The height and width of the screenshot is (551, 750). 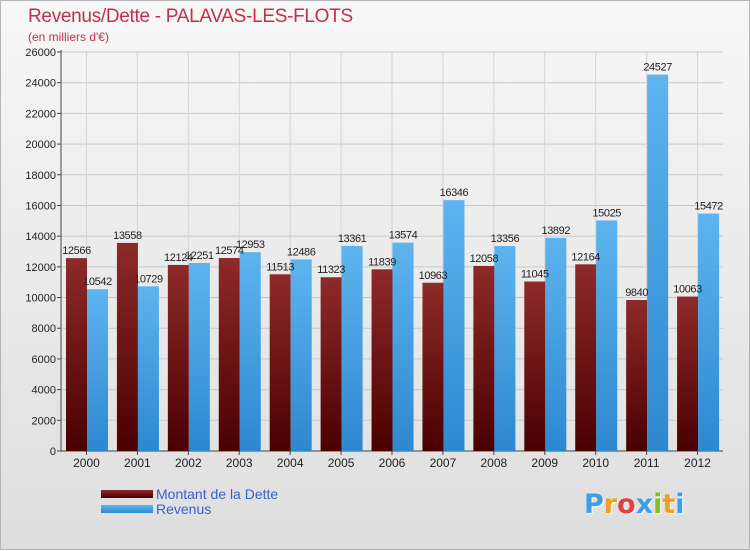 What do you see at coordinates (301, 252) in the screenshot?
I see `data-label-revenue-2004: 12486` at bounding box center [301, 252].